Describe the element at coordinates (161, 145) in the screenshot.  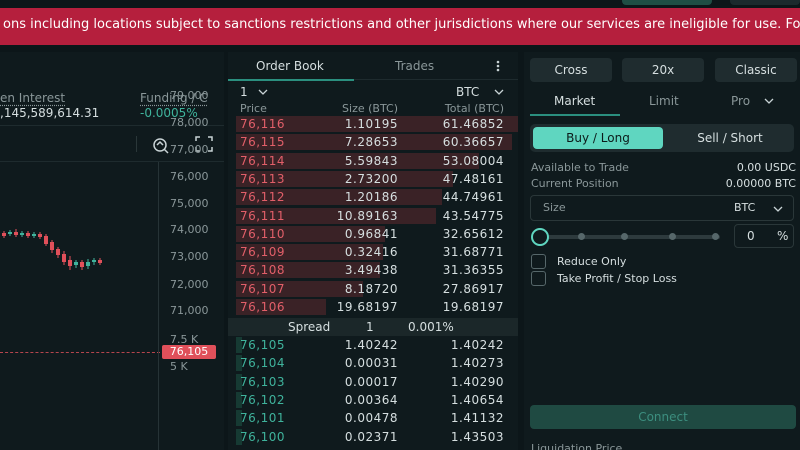
I see `magnet-settings-icon` at that location.